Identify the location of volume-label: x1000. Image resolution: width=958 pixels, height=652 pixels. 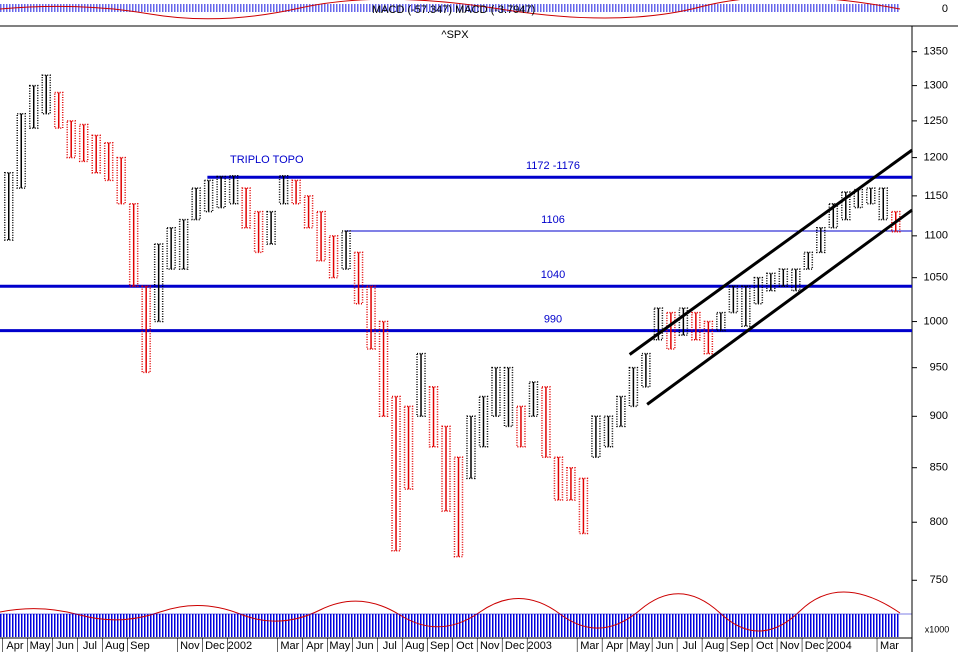
(937, 629).